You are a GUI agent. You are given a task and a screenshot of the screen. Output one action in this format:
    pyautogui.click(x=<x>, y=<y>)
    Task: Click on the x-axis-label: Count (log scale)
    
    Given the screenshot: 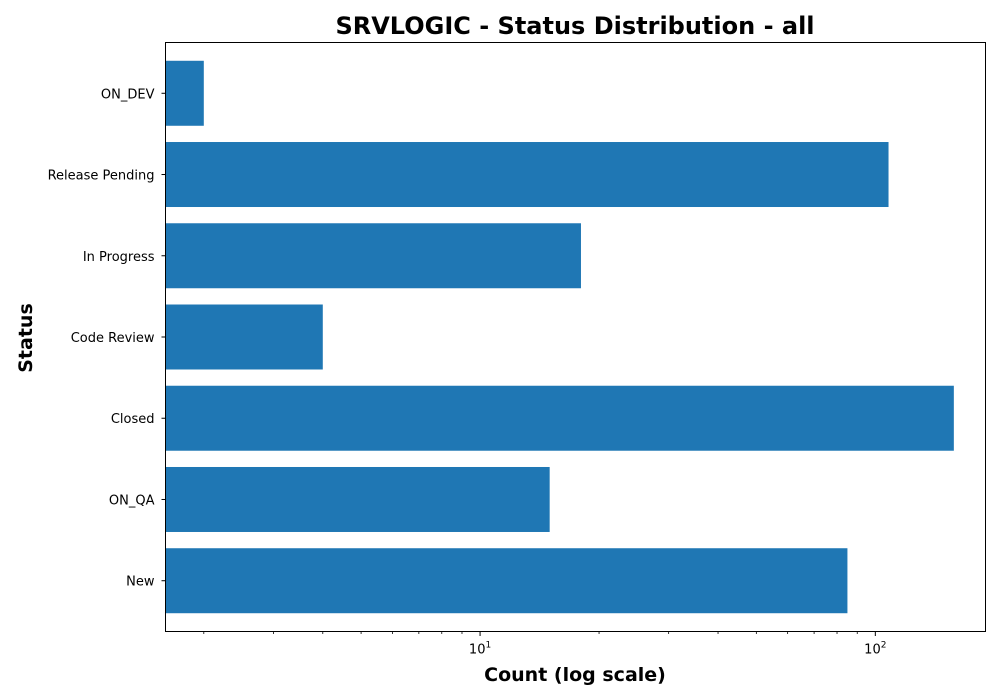 What is the action you would take?
    pyautogui.click(x=575, y=675)
    